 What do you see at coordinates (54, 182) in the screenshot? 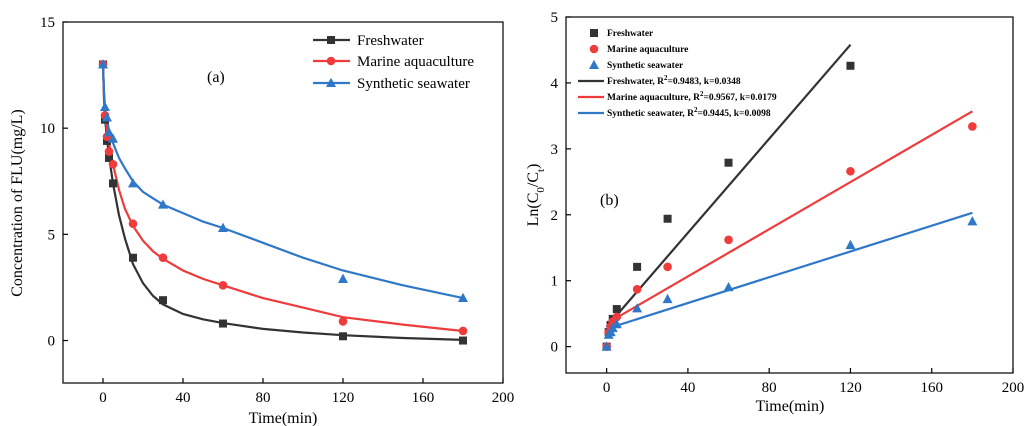
I see `panel-a-y-ticks: 0 5 10 15` at bounding box center [54, 182].